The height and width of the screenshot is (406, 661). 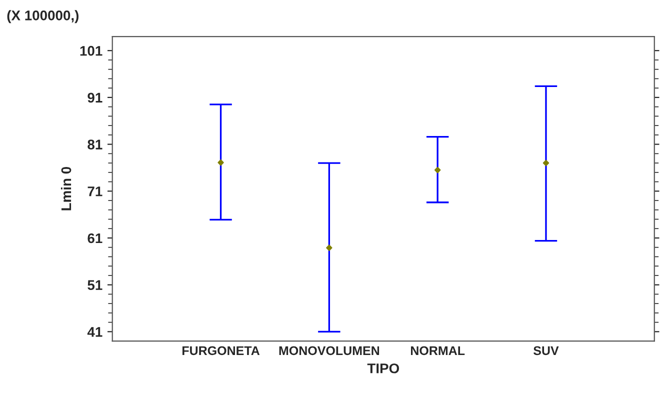 What do you see at coordinates (383, 368) in the screenshot?
I see `x-axis-title: TIPO` at bounding box center [383, 368].